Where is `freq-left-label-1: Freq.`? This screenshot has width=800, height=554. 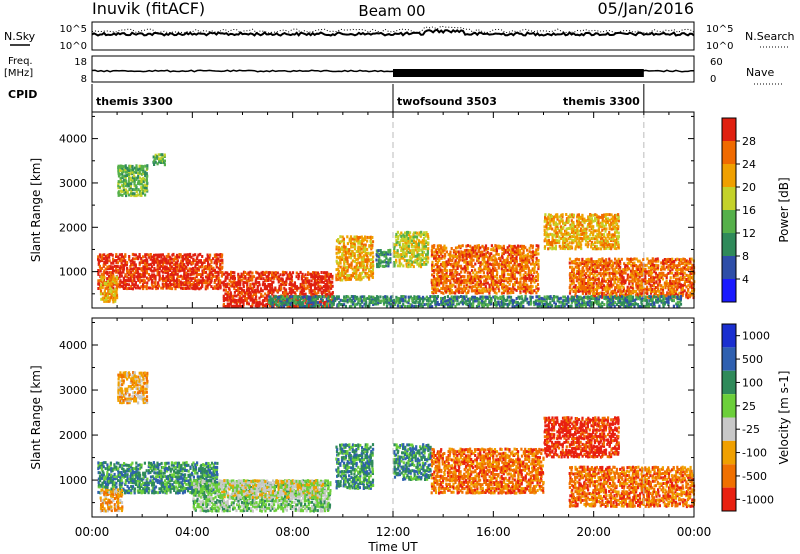 freq-left-label-1: Freq. is located at coordinates (20, 61).